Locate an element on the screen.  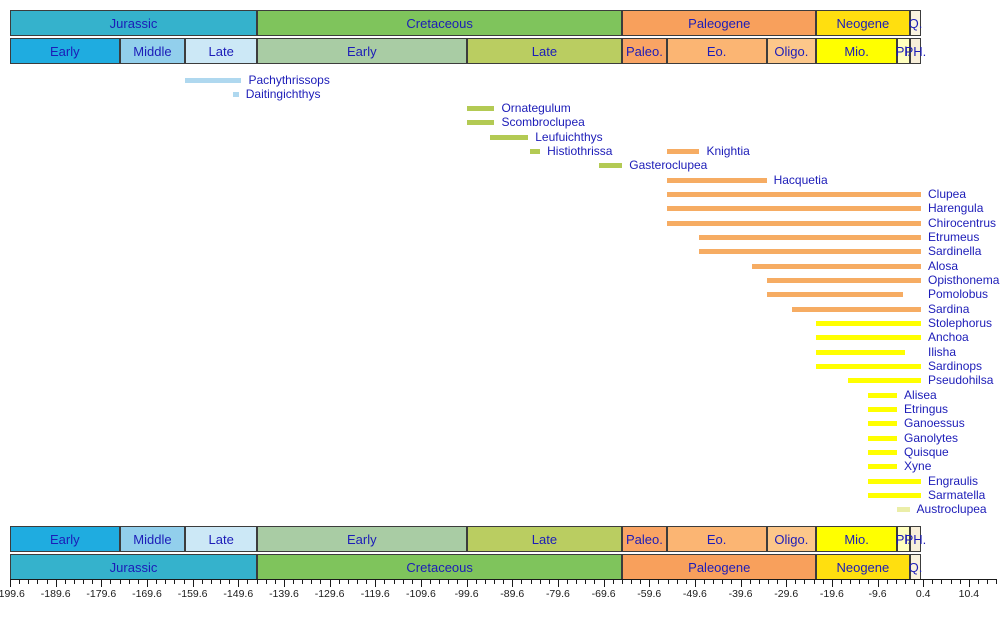
axis-tick-label: -149.6 is located at coordinates (238, 594).